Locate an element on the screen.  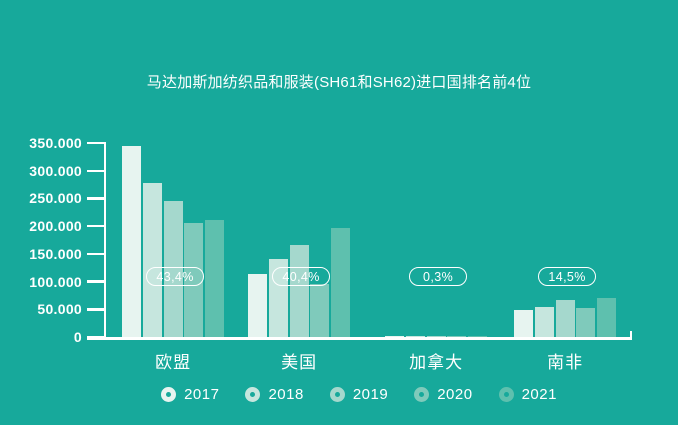
bar-南非-2020 is located at coordinates (586, 322).